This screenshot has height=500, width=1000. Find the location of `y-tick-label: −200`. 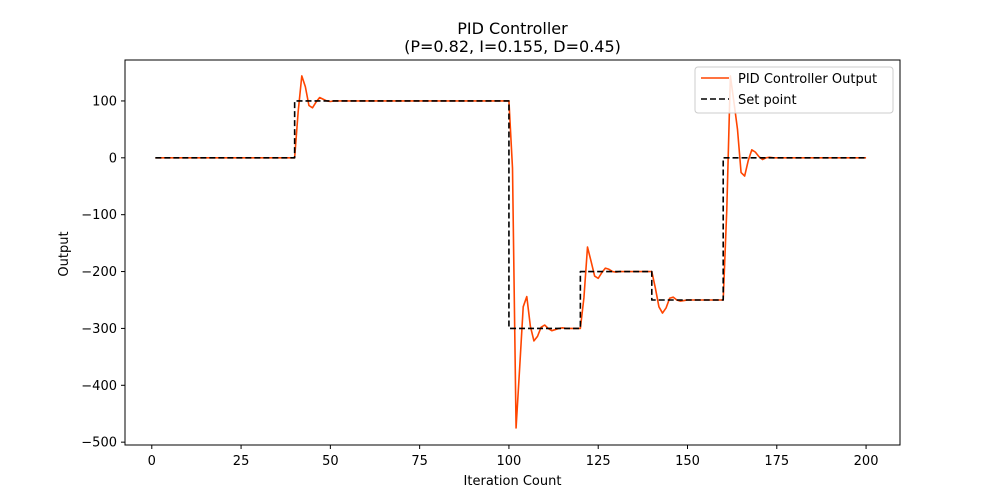

y-tick-label: −200 is located at coordinates (99, 272).